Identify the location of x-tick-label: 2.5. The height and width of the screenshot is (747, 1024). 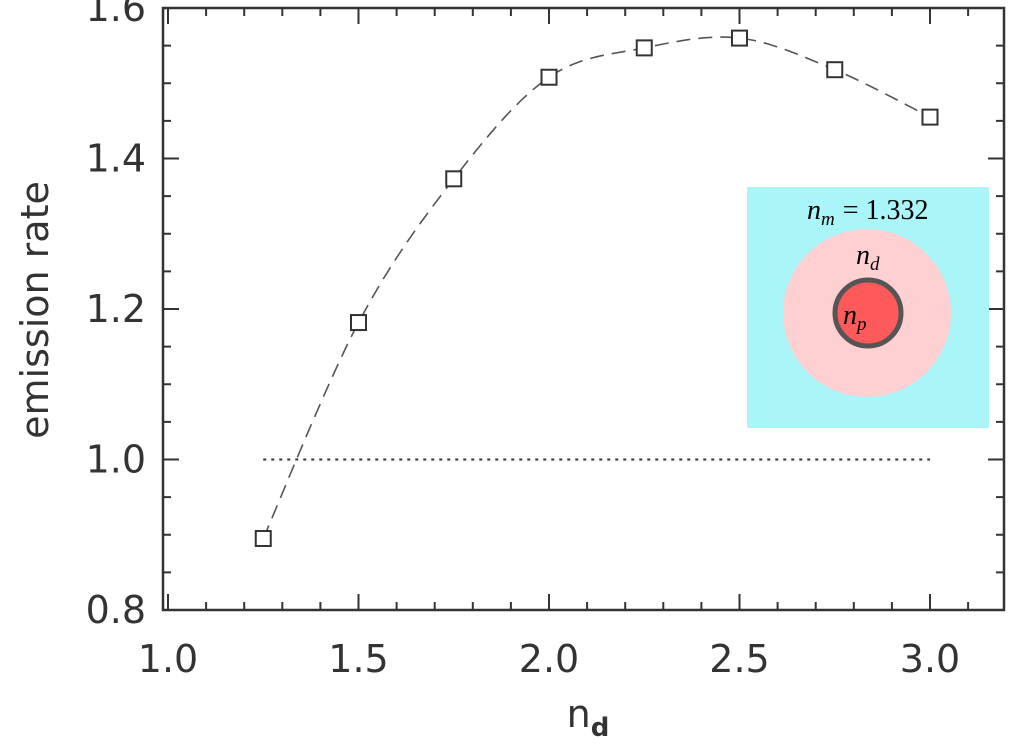
(739, 659).